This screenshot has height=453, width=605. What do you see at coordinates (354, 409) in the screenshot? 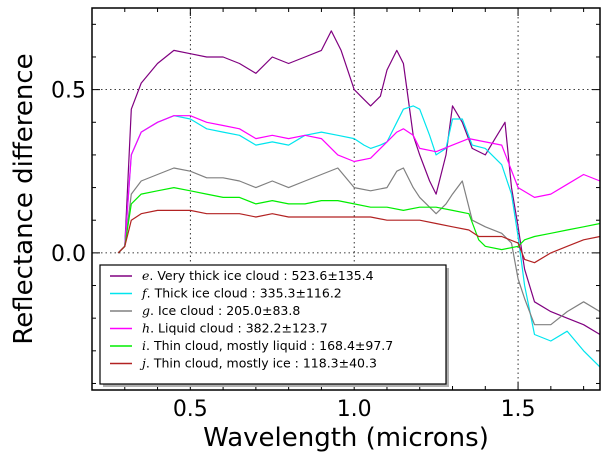
I see `x-tick-label: 1.0` at bounding box center [354, 409].